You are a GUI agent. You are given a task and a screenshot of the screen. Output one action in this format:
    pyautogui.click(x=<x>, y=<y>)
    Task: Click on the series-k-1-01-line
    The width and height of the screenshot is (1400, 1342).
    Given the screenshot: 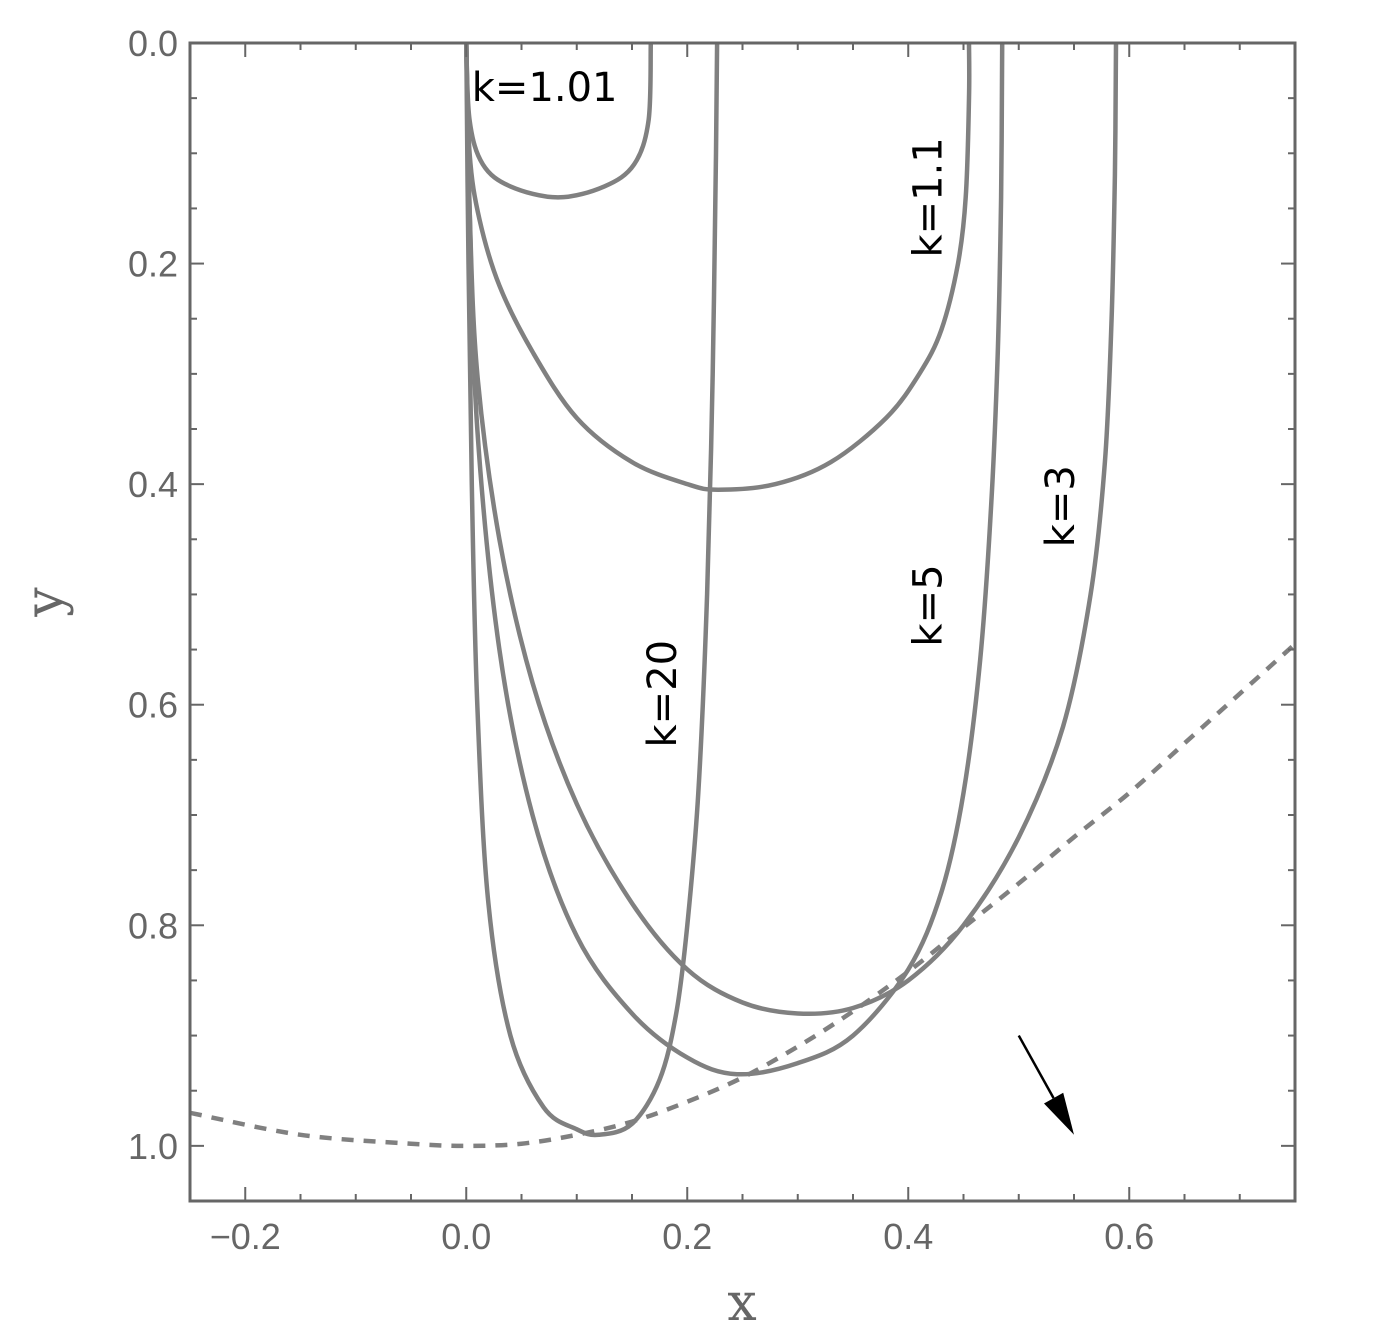 What is the action you would take?
    pyautogui.click(x=559, y=121)
    